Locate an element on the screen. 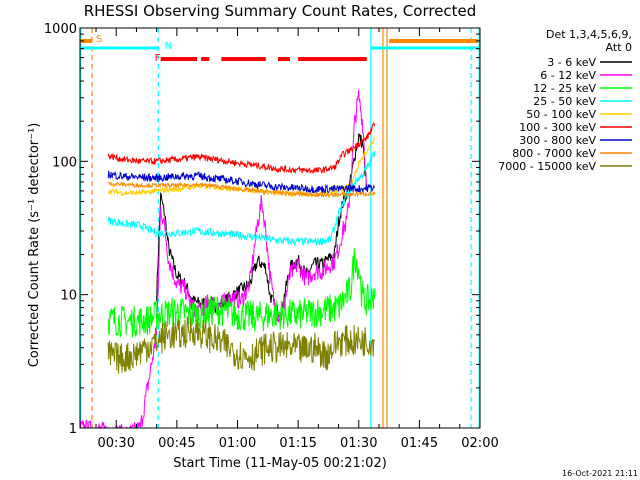 This screenshot has height=480, width=640. x-tick-label: 02:00 is located at coordinates (479, 443).